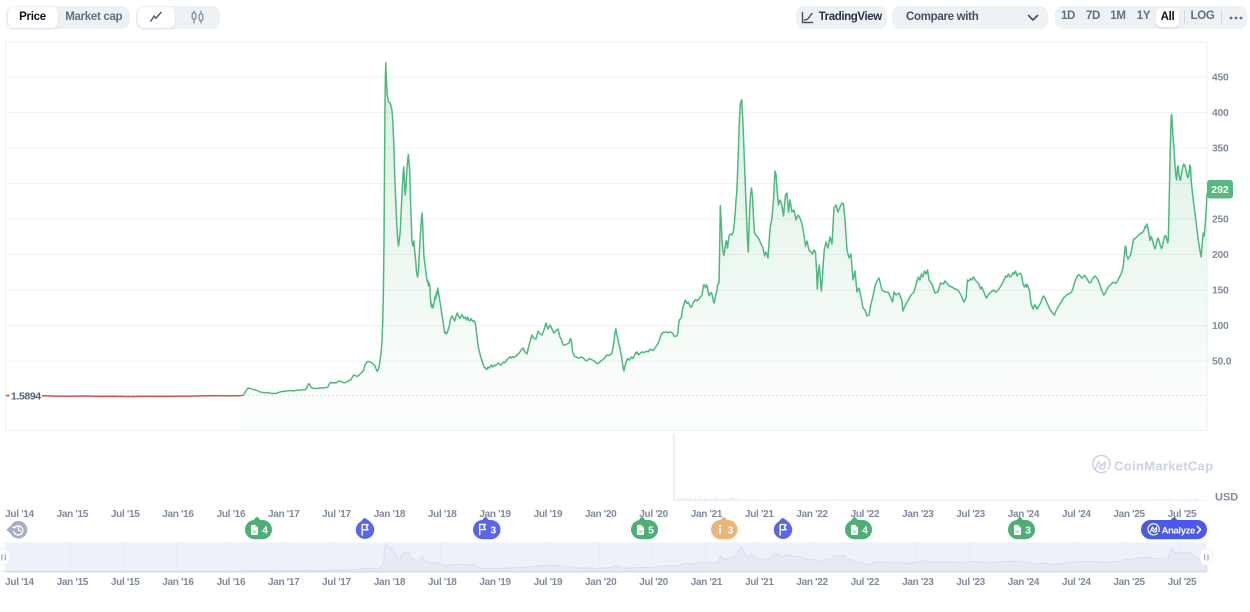  I want to click on svg-text: 400, so click(1220, 113).